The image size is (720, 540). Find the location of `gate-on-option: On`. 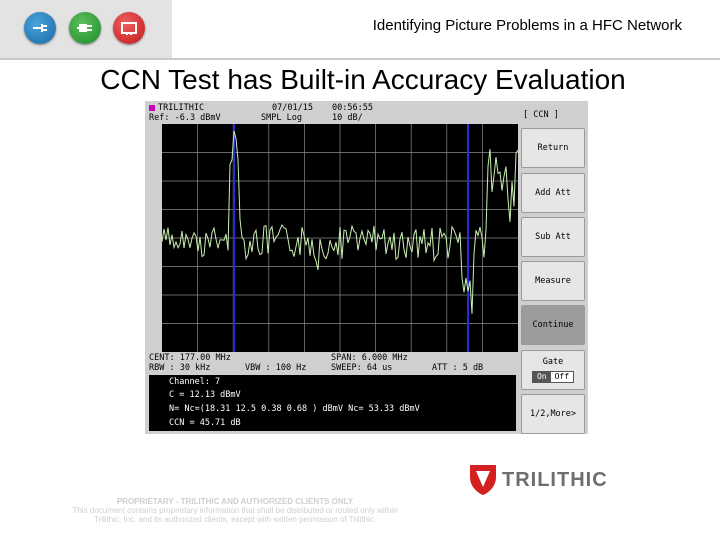

gate-on-option: On is located at coordinates (541, 377).